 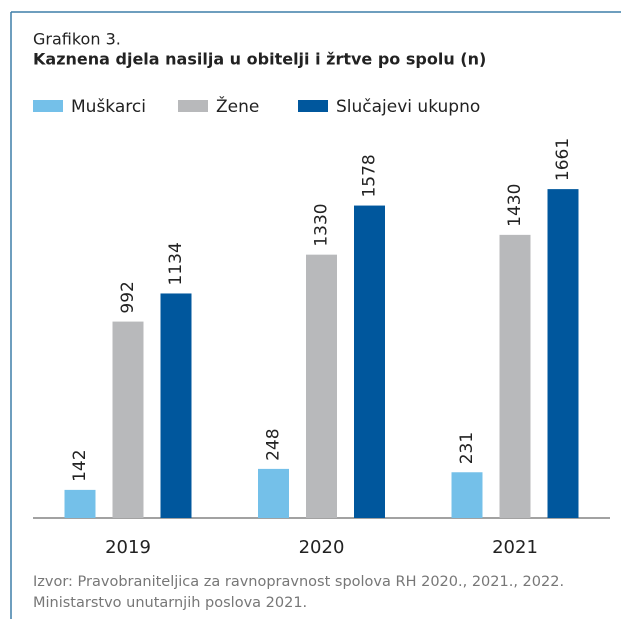 I want to click on value-label: 1430, so click(x=515, y=205).